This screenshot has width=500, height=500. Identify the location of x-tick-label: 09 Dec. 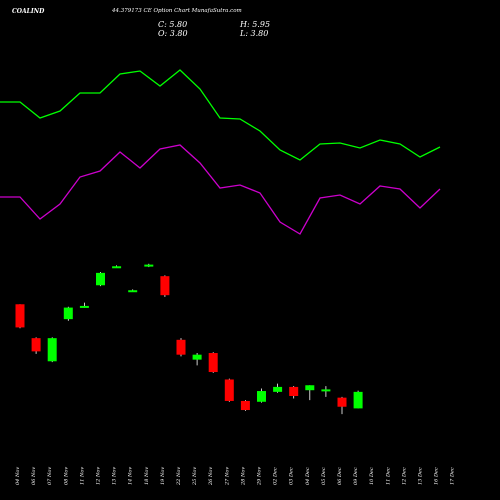
(356, 476).